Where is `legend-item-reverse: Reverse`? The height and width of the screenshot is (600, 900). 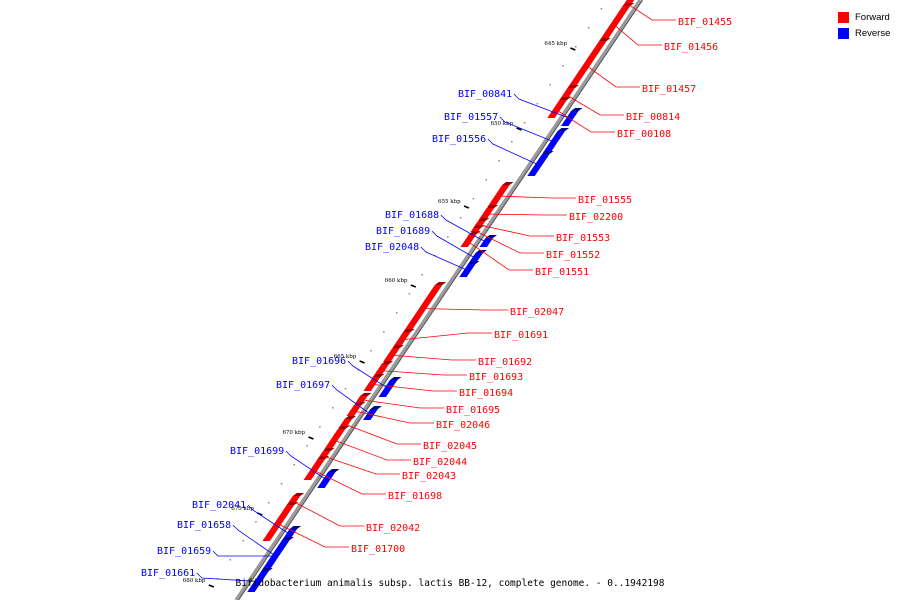 legend-item-reverse: Reverse is located at coordinates (864, 33).